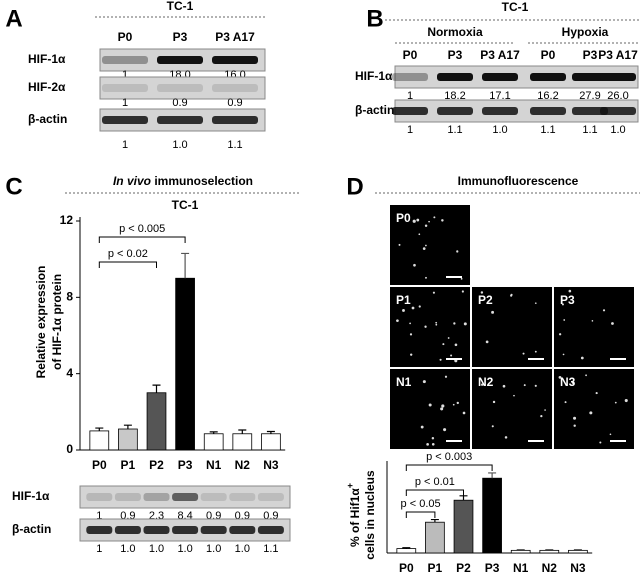  I want to click on blot-strip, so click(182, 88).